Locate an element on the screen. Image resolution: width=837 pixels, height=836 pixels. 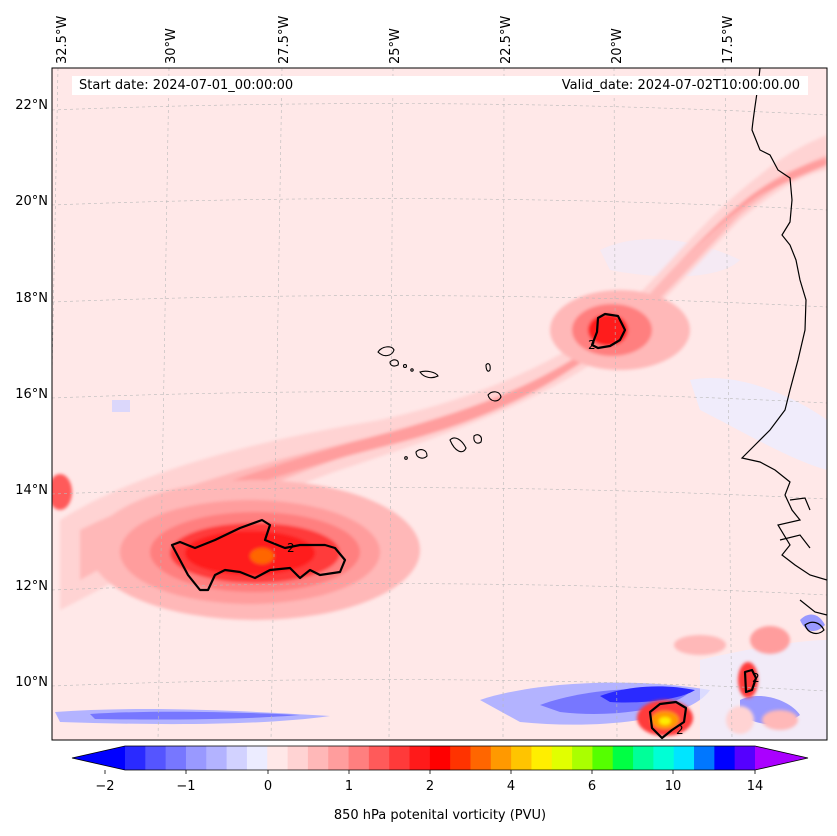
colorbar-tick-label: −2 is located at coordinates (105, 786).